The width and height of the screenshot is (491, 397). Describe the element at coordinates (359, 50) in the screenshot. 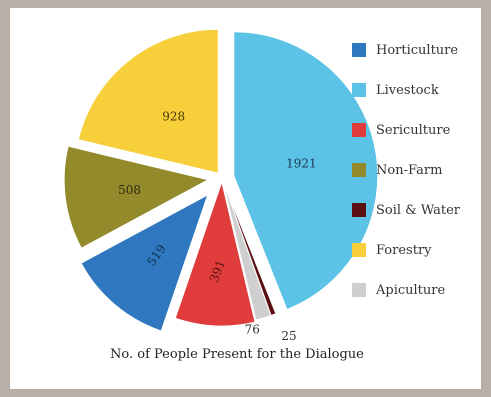

I see `legend-swatch-horticulture` at that location.